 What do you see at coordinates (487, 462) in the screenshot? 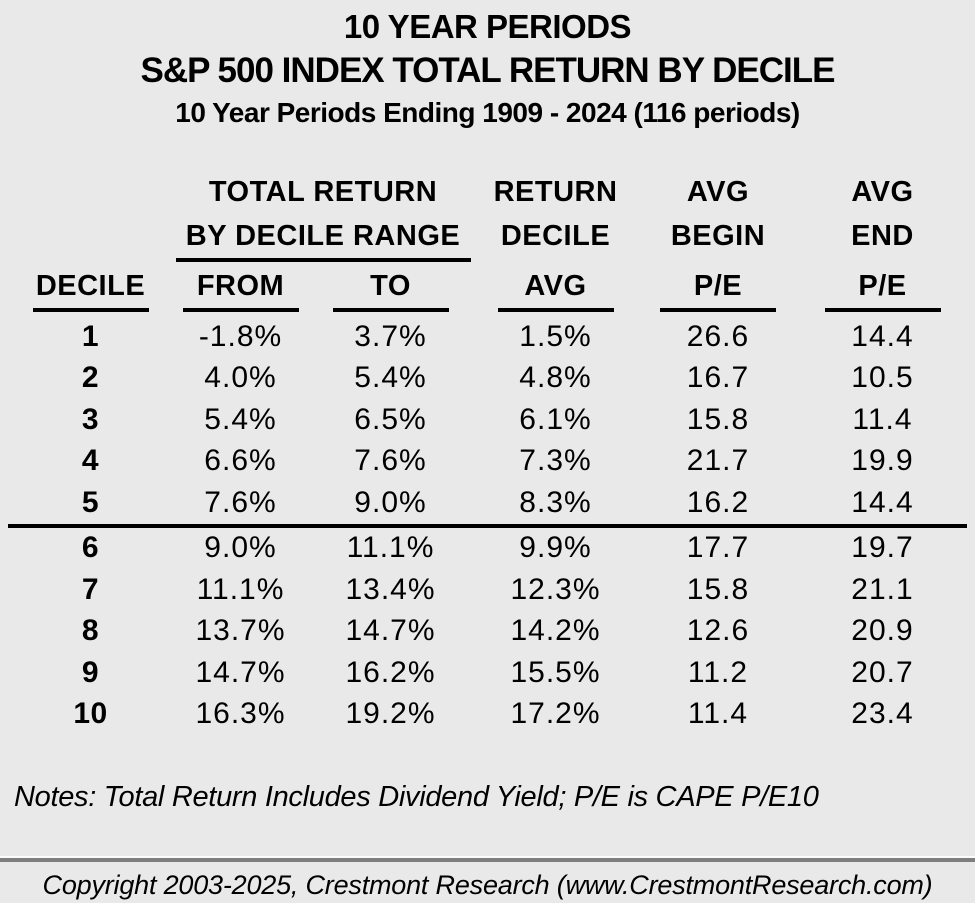
I see `table-row: 4 6.6% 7.6% 7.3% 21.7 19.9` at bounding box center [487, 462].